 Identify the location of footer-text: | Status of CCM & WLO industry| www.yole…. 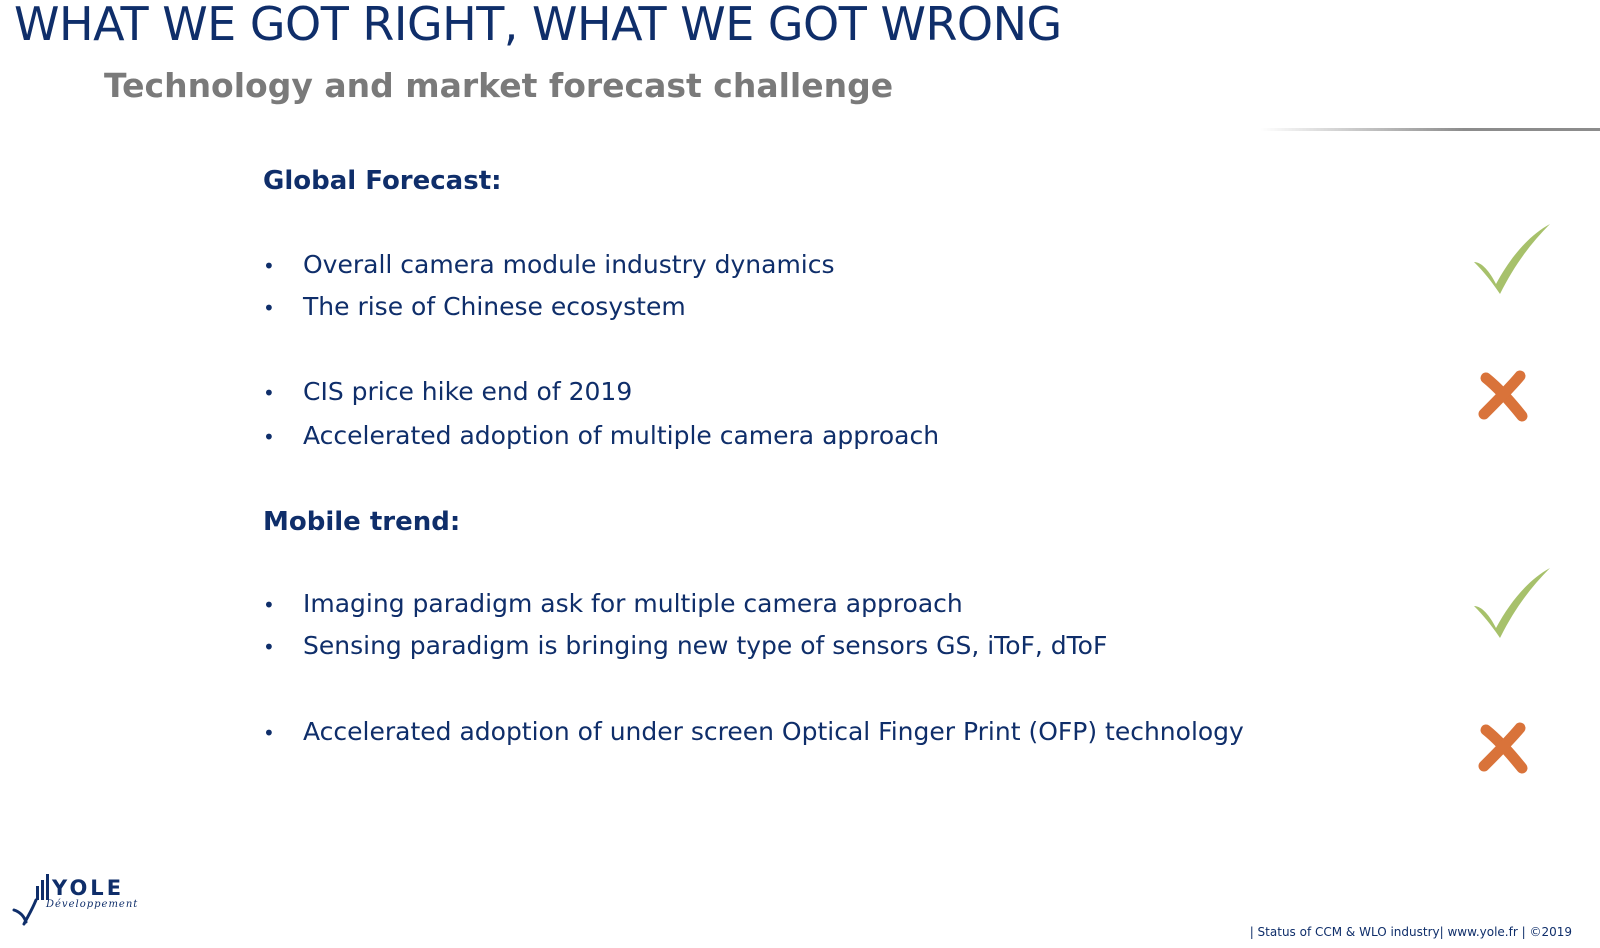
(1410, 932).